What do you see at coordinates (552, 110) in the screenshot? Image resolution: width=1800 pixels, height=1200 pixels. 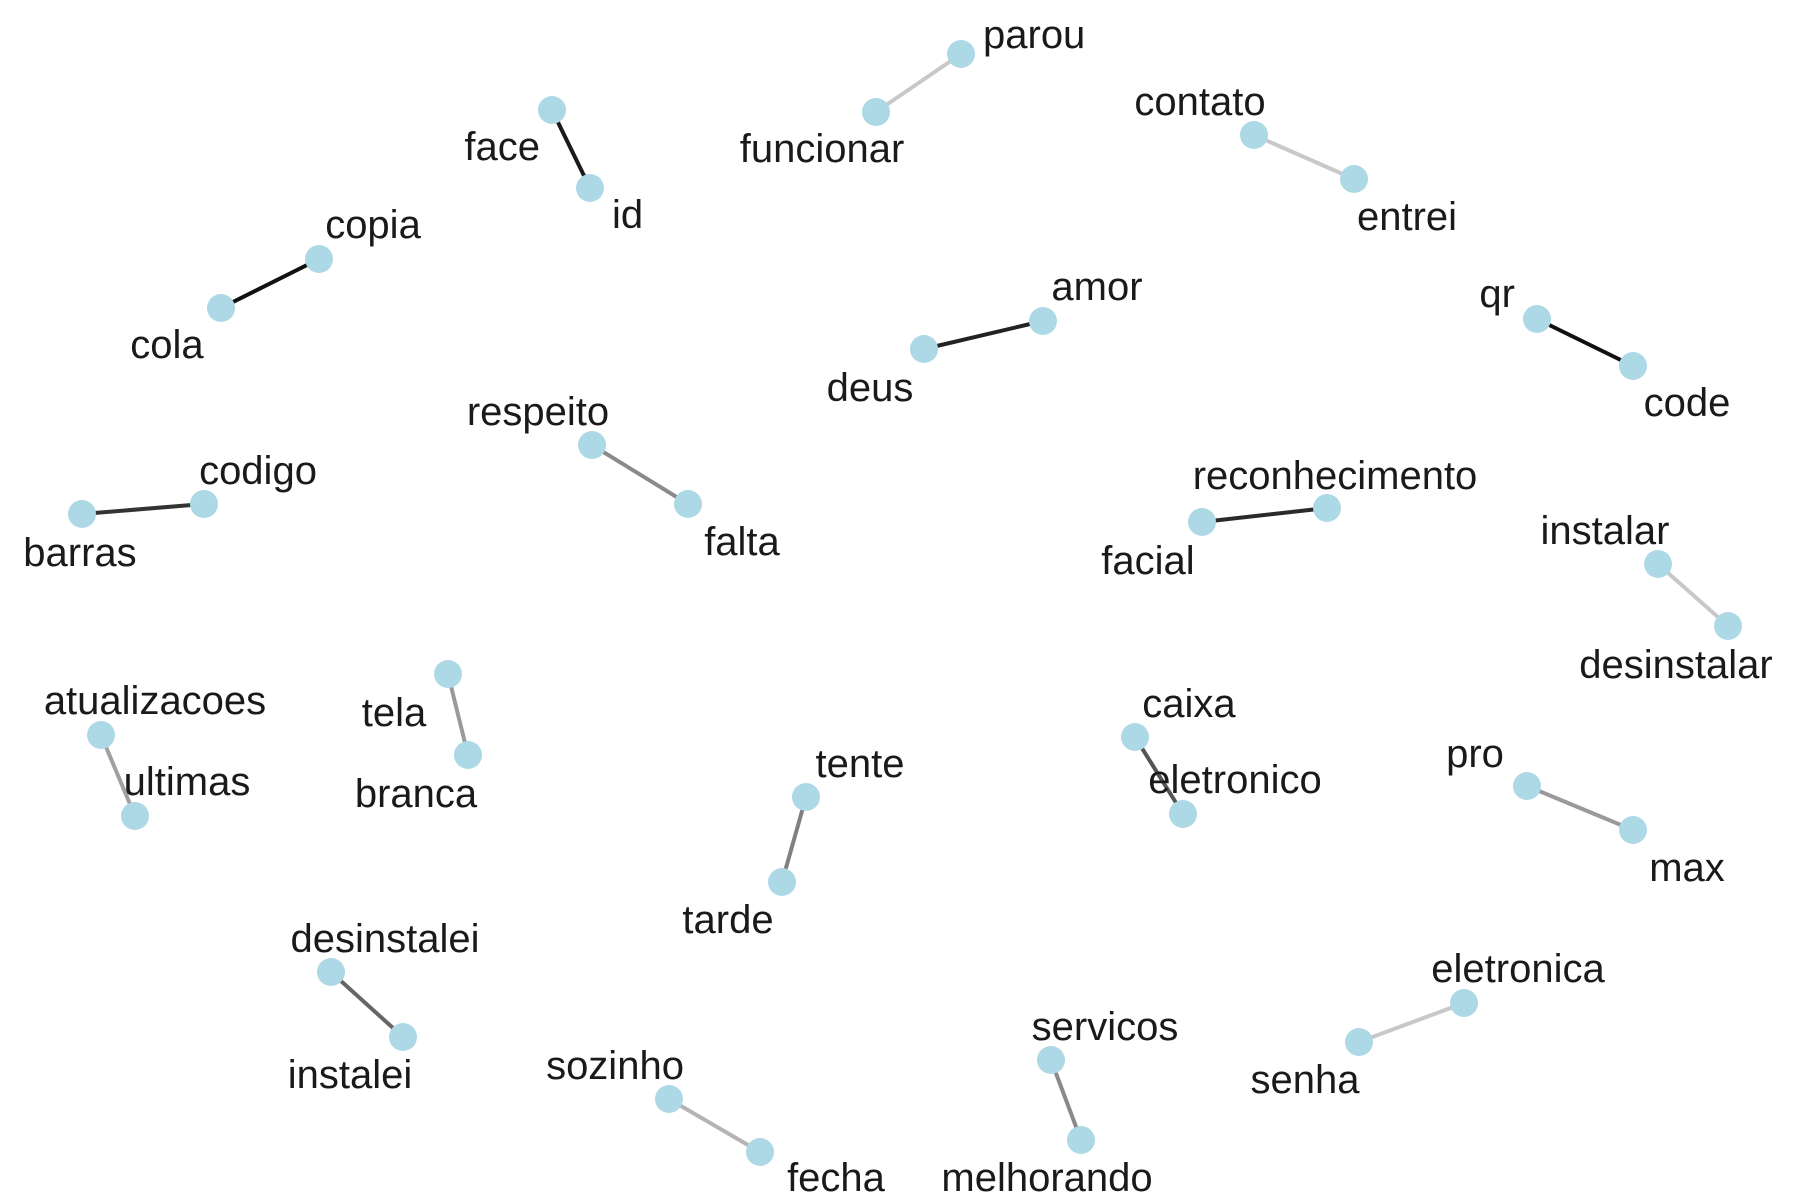 I see `node-face` at bounding box center [552, 110].